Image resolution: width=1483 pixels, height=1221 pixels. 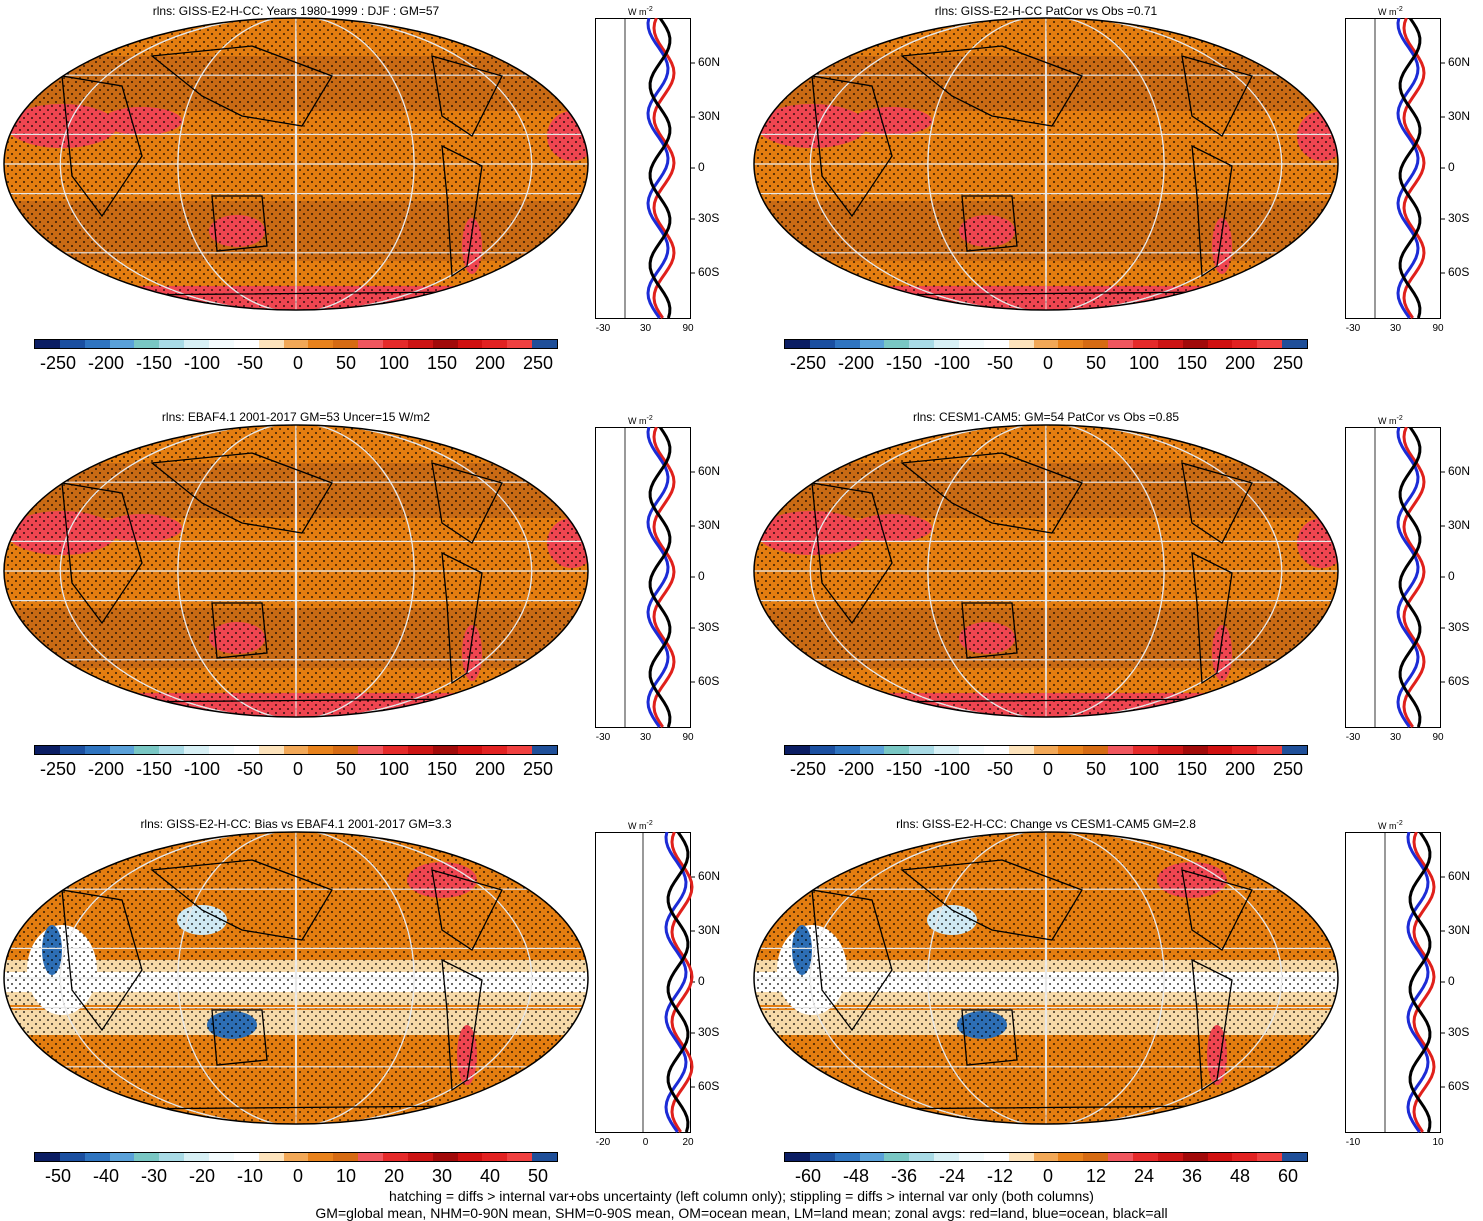 I want to click on colorbar-label: 50, so click(x=538, y=1176).